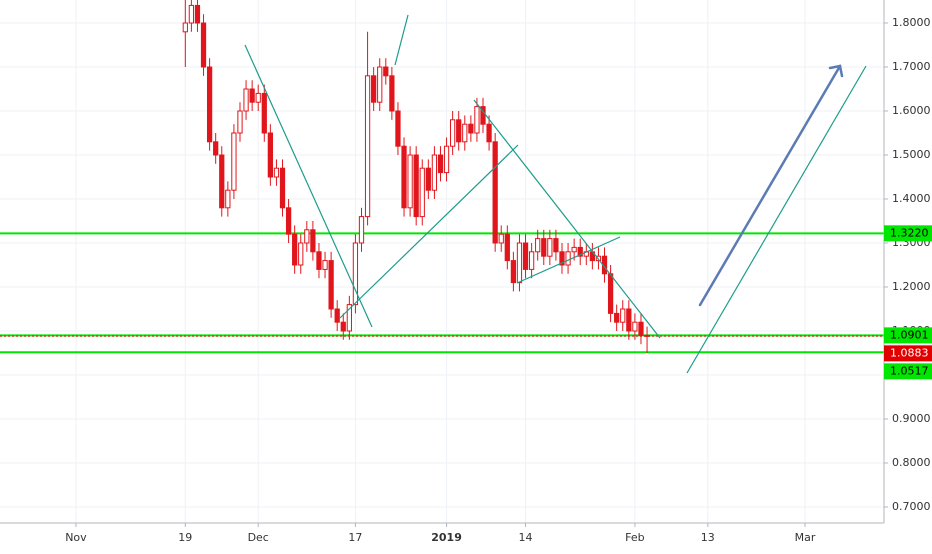 The height and width of the screenshot is (554, 932). I want to click on x-tick-label: 17, so click(355, 537).